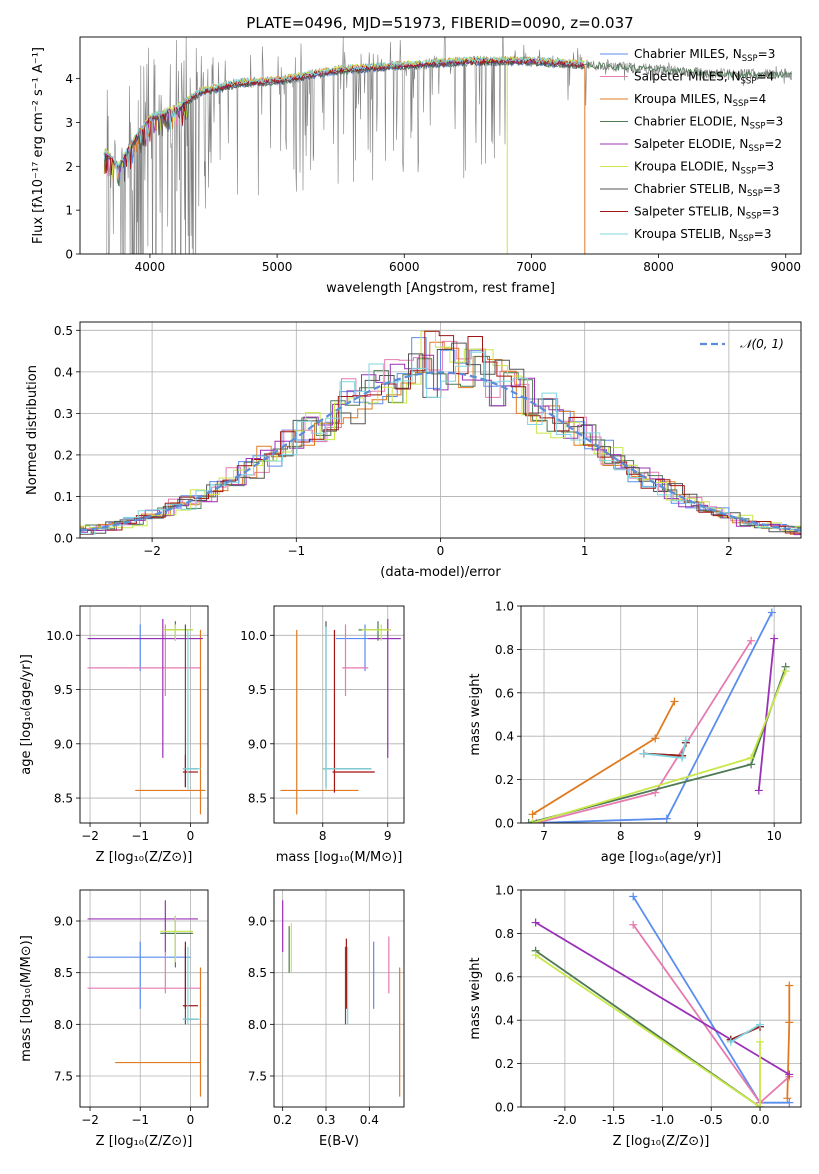  I want to click on x-tick-label: 8000, so click(658, 267).